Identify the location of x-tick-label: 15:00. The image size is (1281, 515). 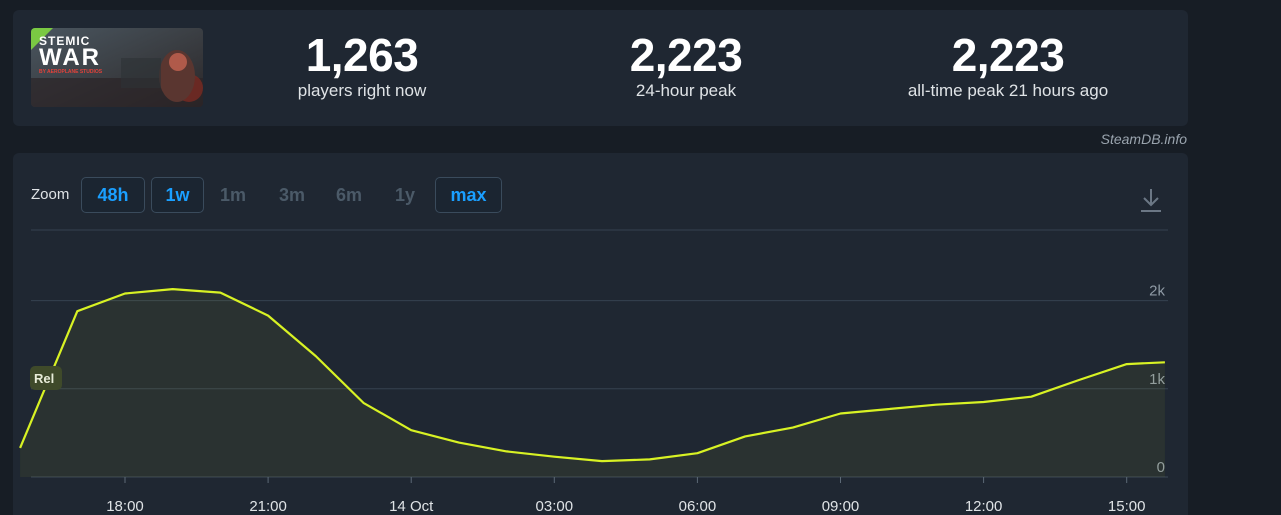
(1127, 506).